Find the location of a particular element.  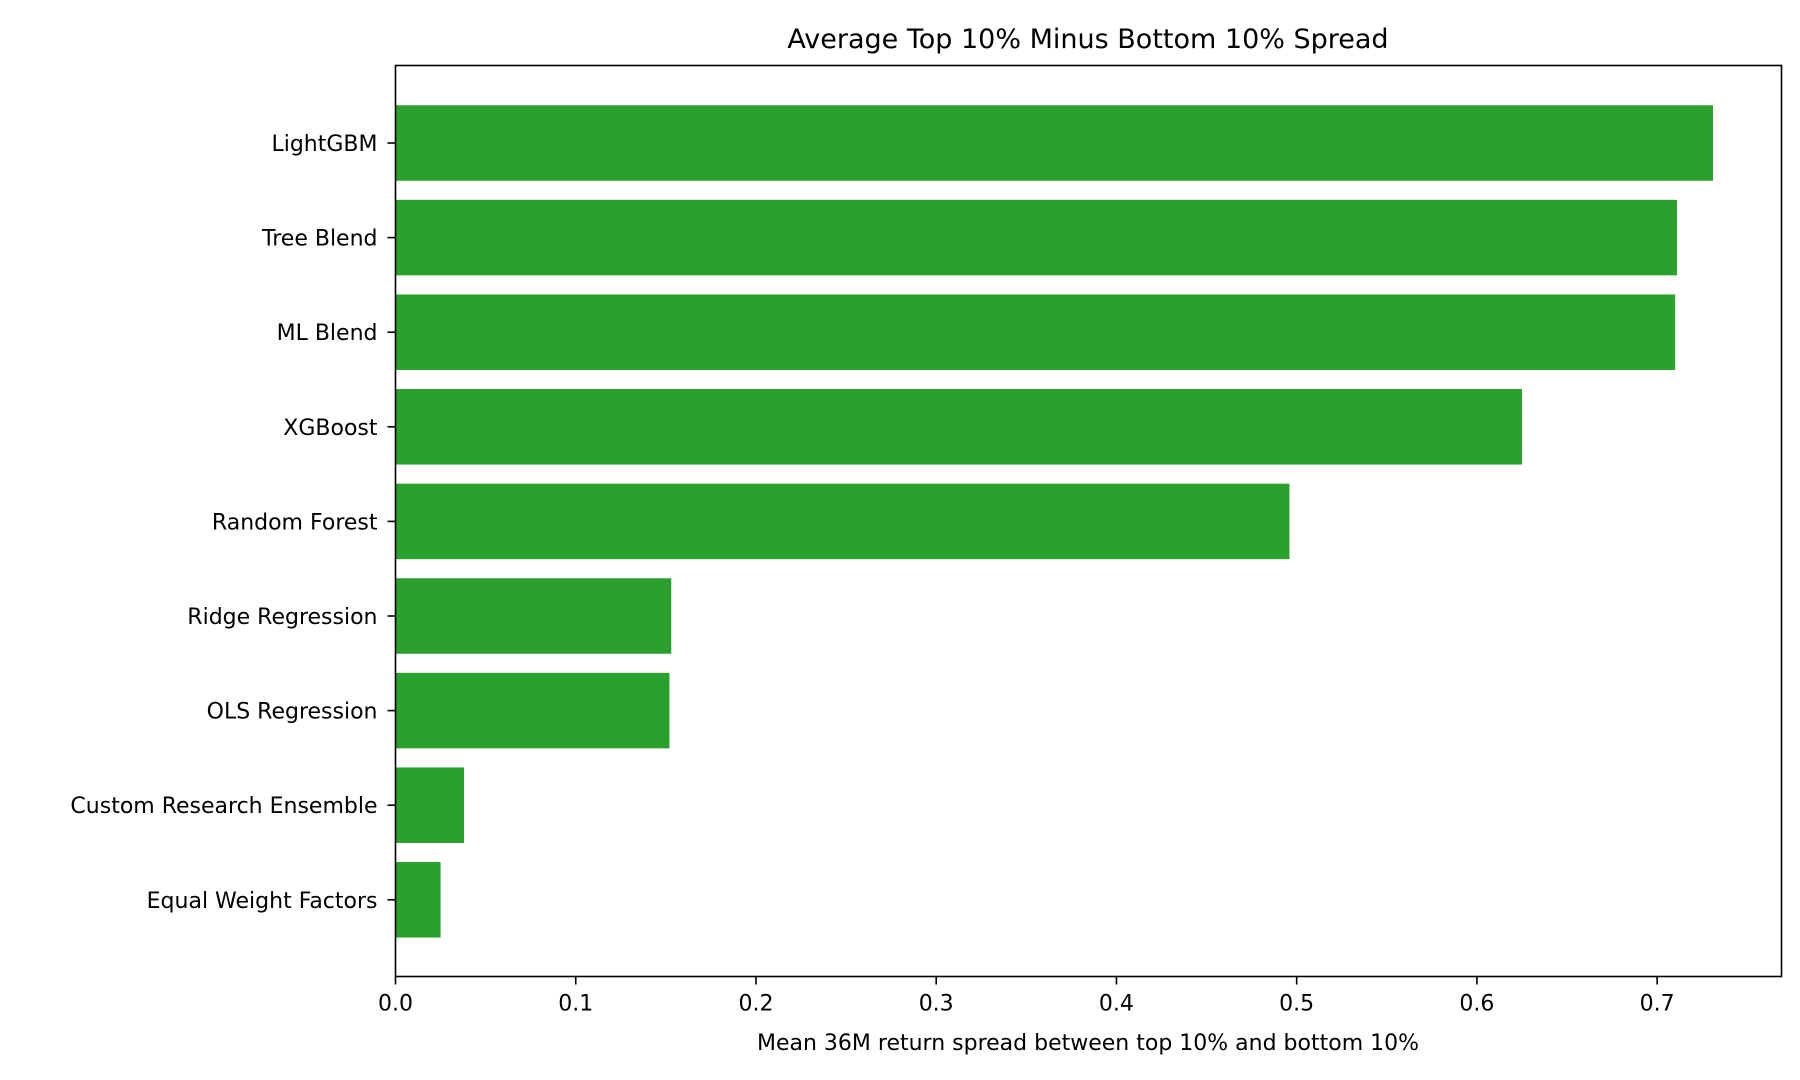

y-tick-label: Random Forest is located at coordinates (295, 522).